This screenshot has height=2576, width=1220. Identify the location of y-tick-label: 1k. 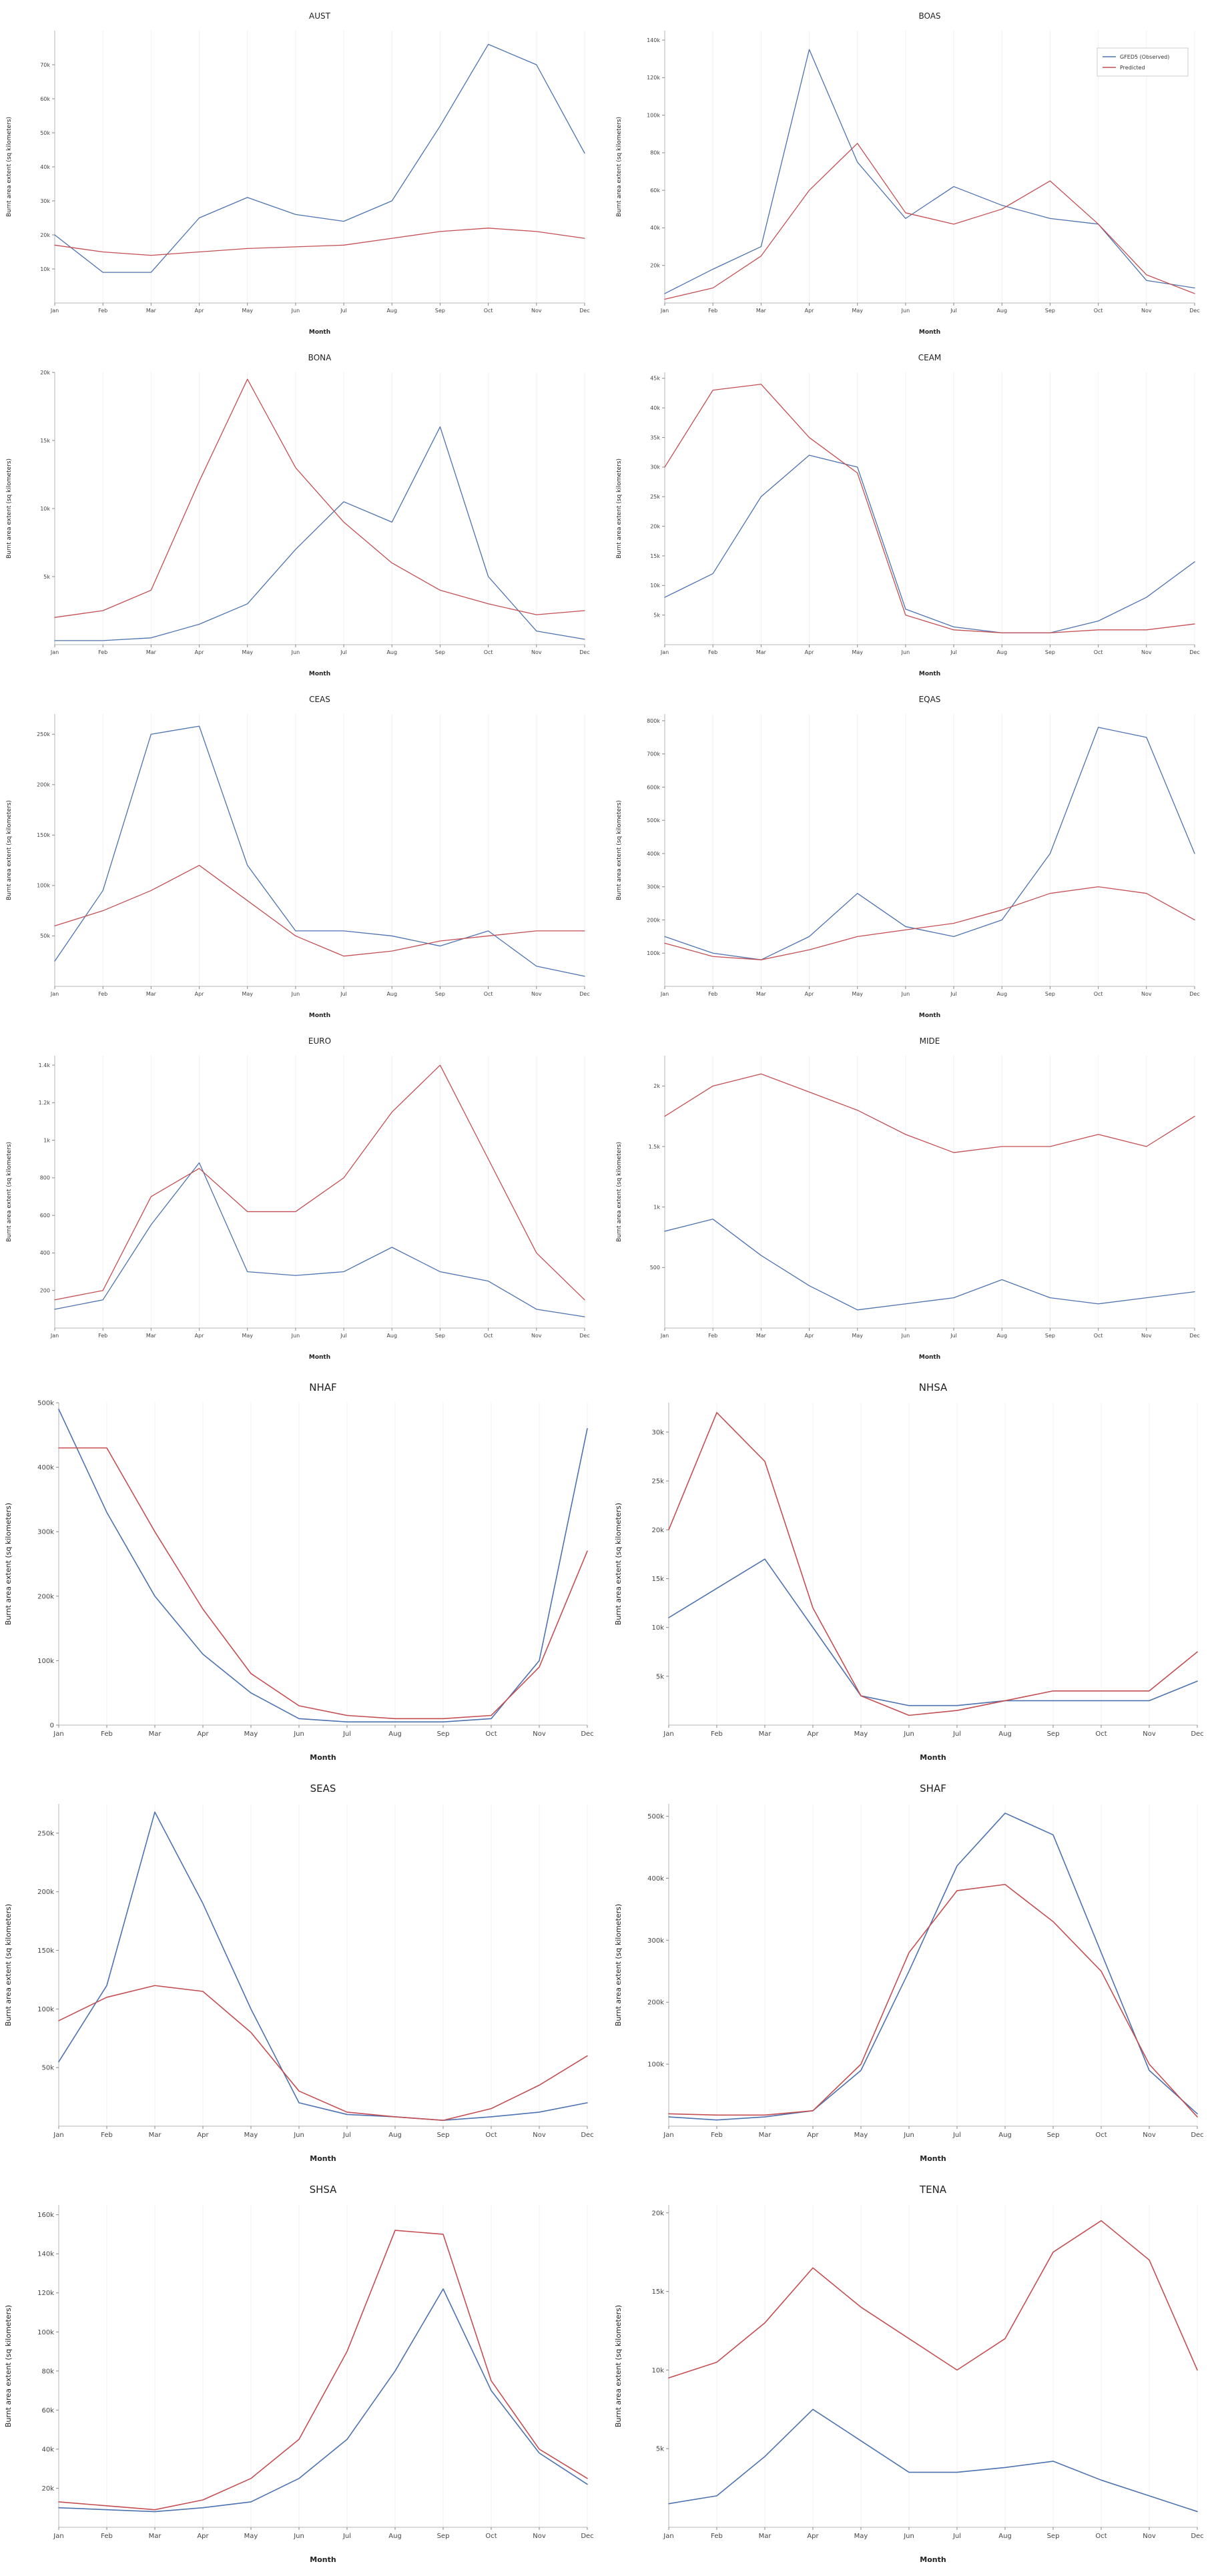
(47, 1140).